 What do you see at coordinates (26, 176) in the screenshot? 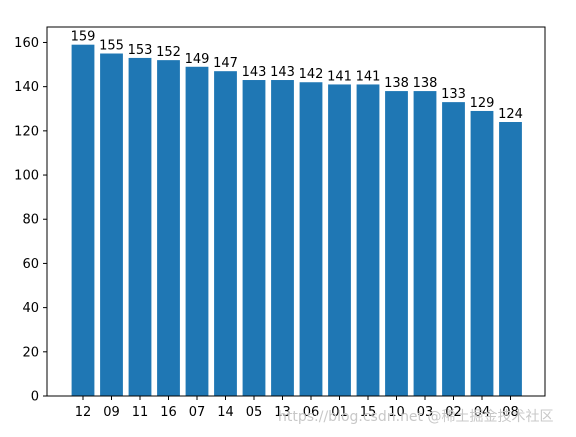
I see `y-tick-label-100: 100` at bounding box center [26, 176].